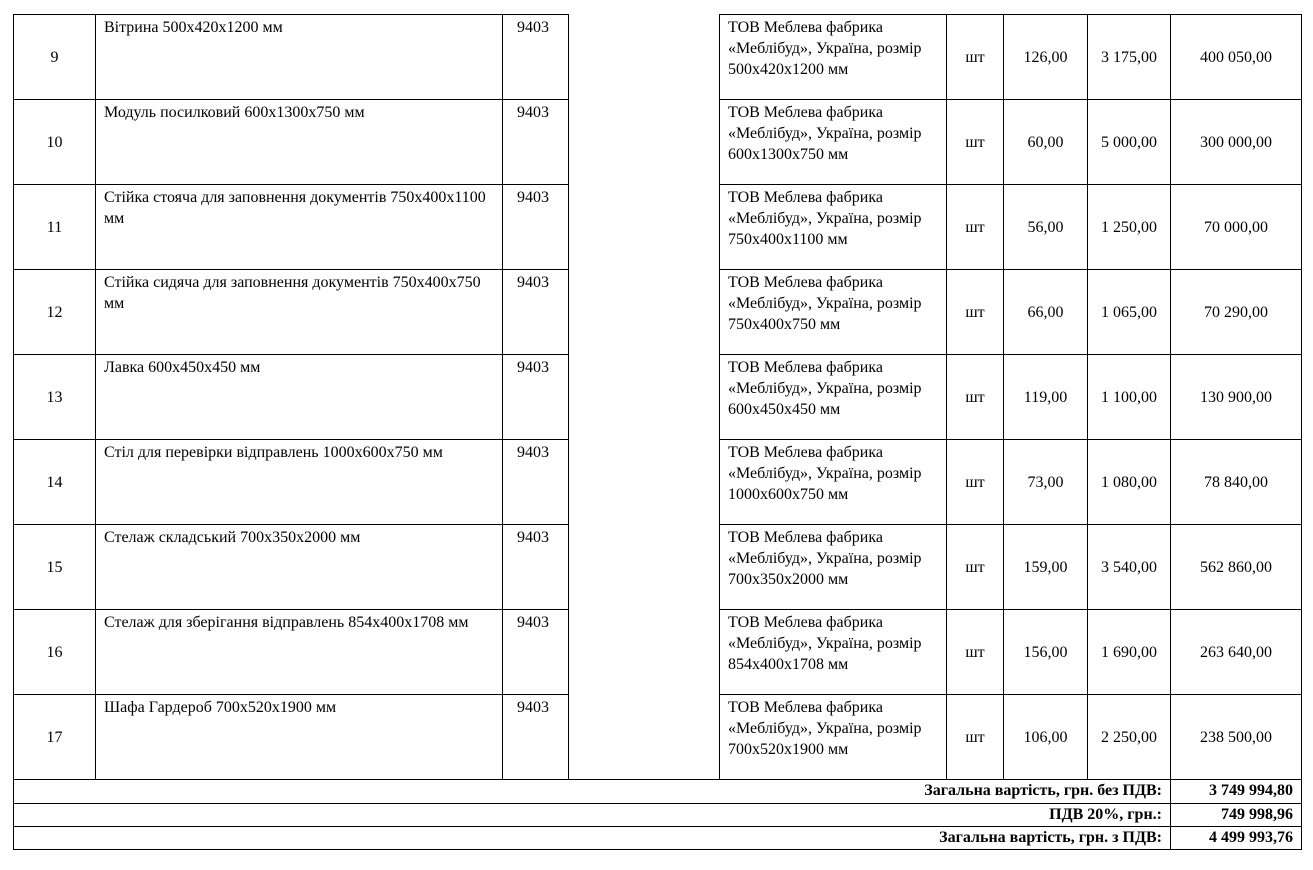  What do you see at coordinates (299, 737) in the screenshot?
I see `item-name: Шафа Гардероб 700x520x1900 мм` at bounding box center [299, 737].